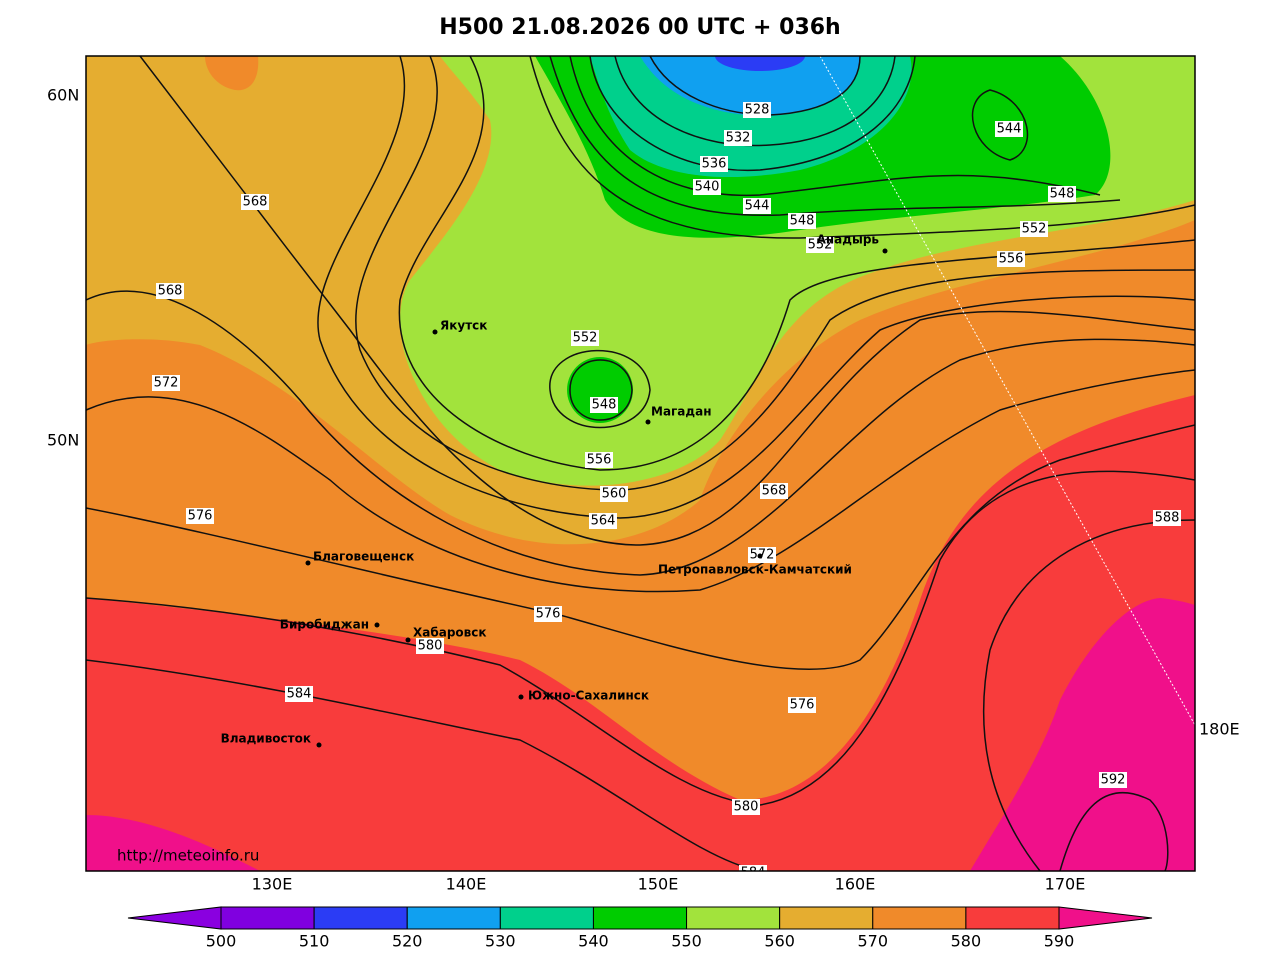 This screenshot has height=967, width=1281. What do you see at coordinates (63, 440) in the screenshot?
I see `lat-label: 50N` at bounding box center [63, 440].